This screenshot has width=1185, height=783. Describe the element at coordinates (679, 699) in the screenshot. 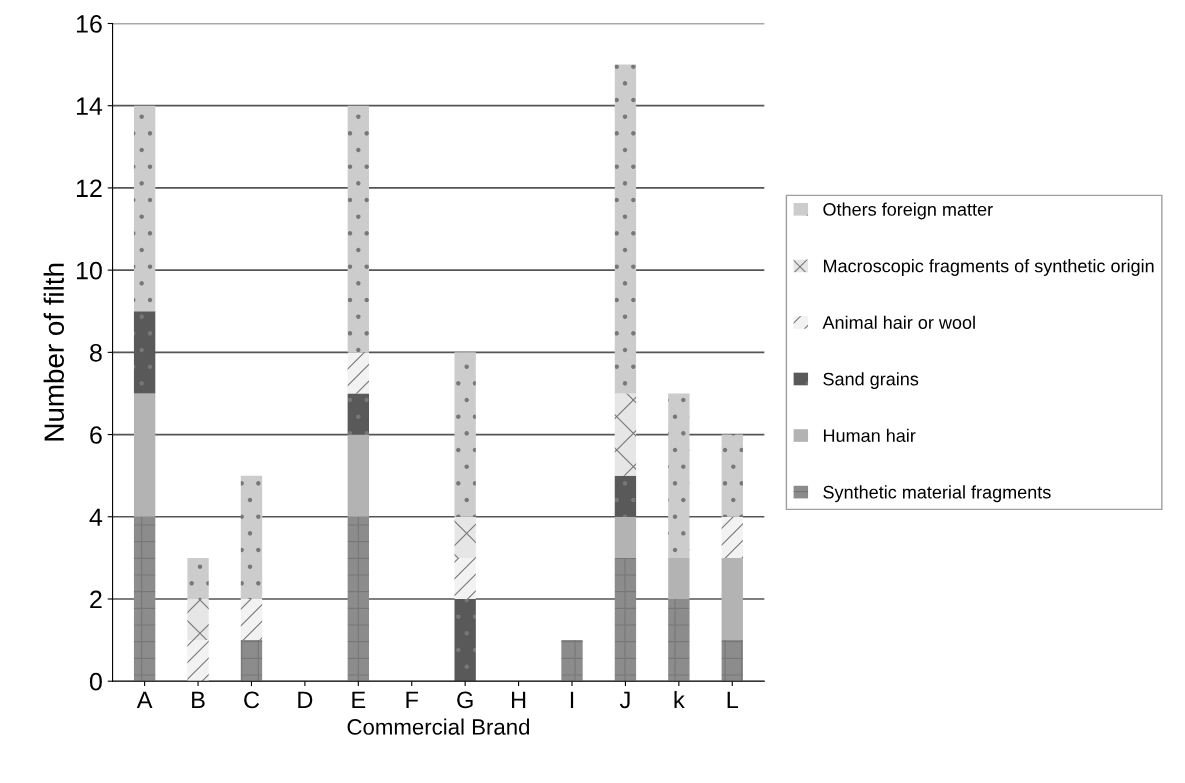

I see `x-tick-label: k` at that location.